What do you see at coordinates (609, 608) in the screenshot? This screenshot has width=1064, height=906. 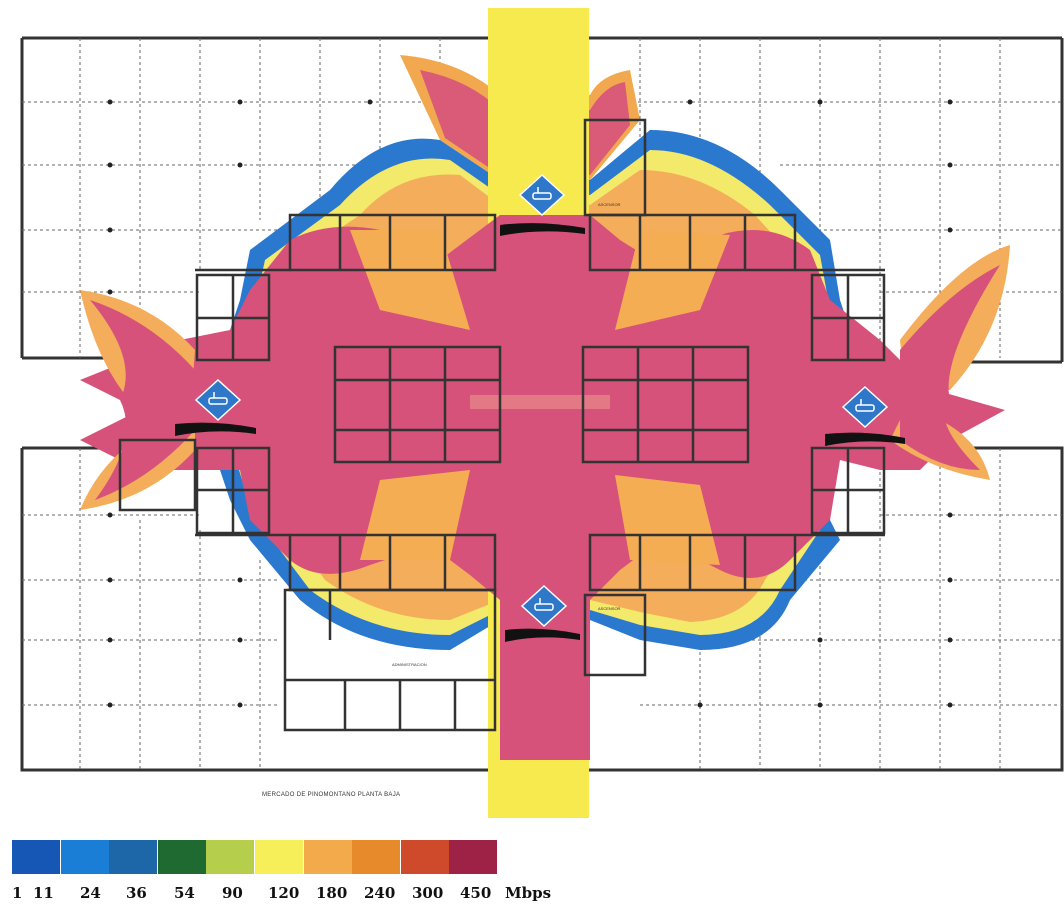 I see `room-label-south: ASCENSOR` at bounding box center [609, 608].